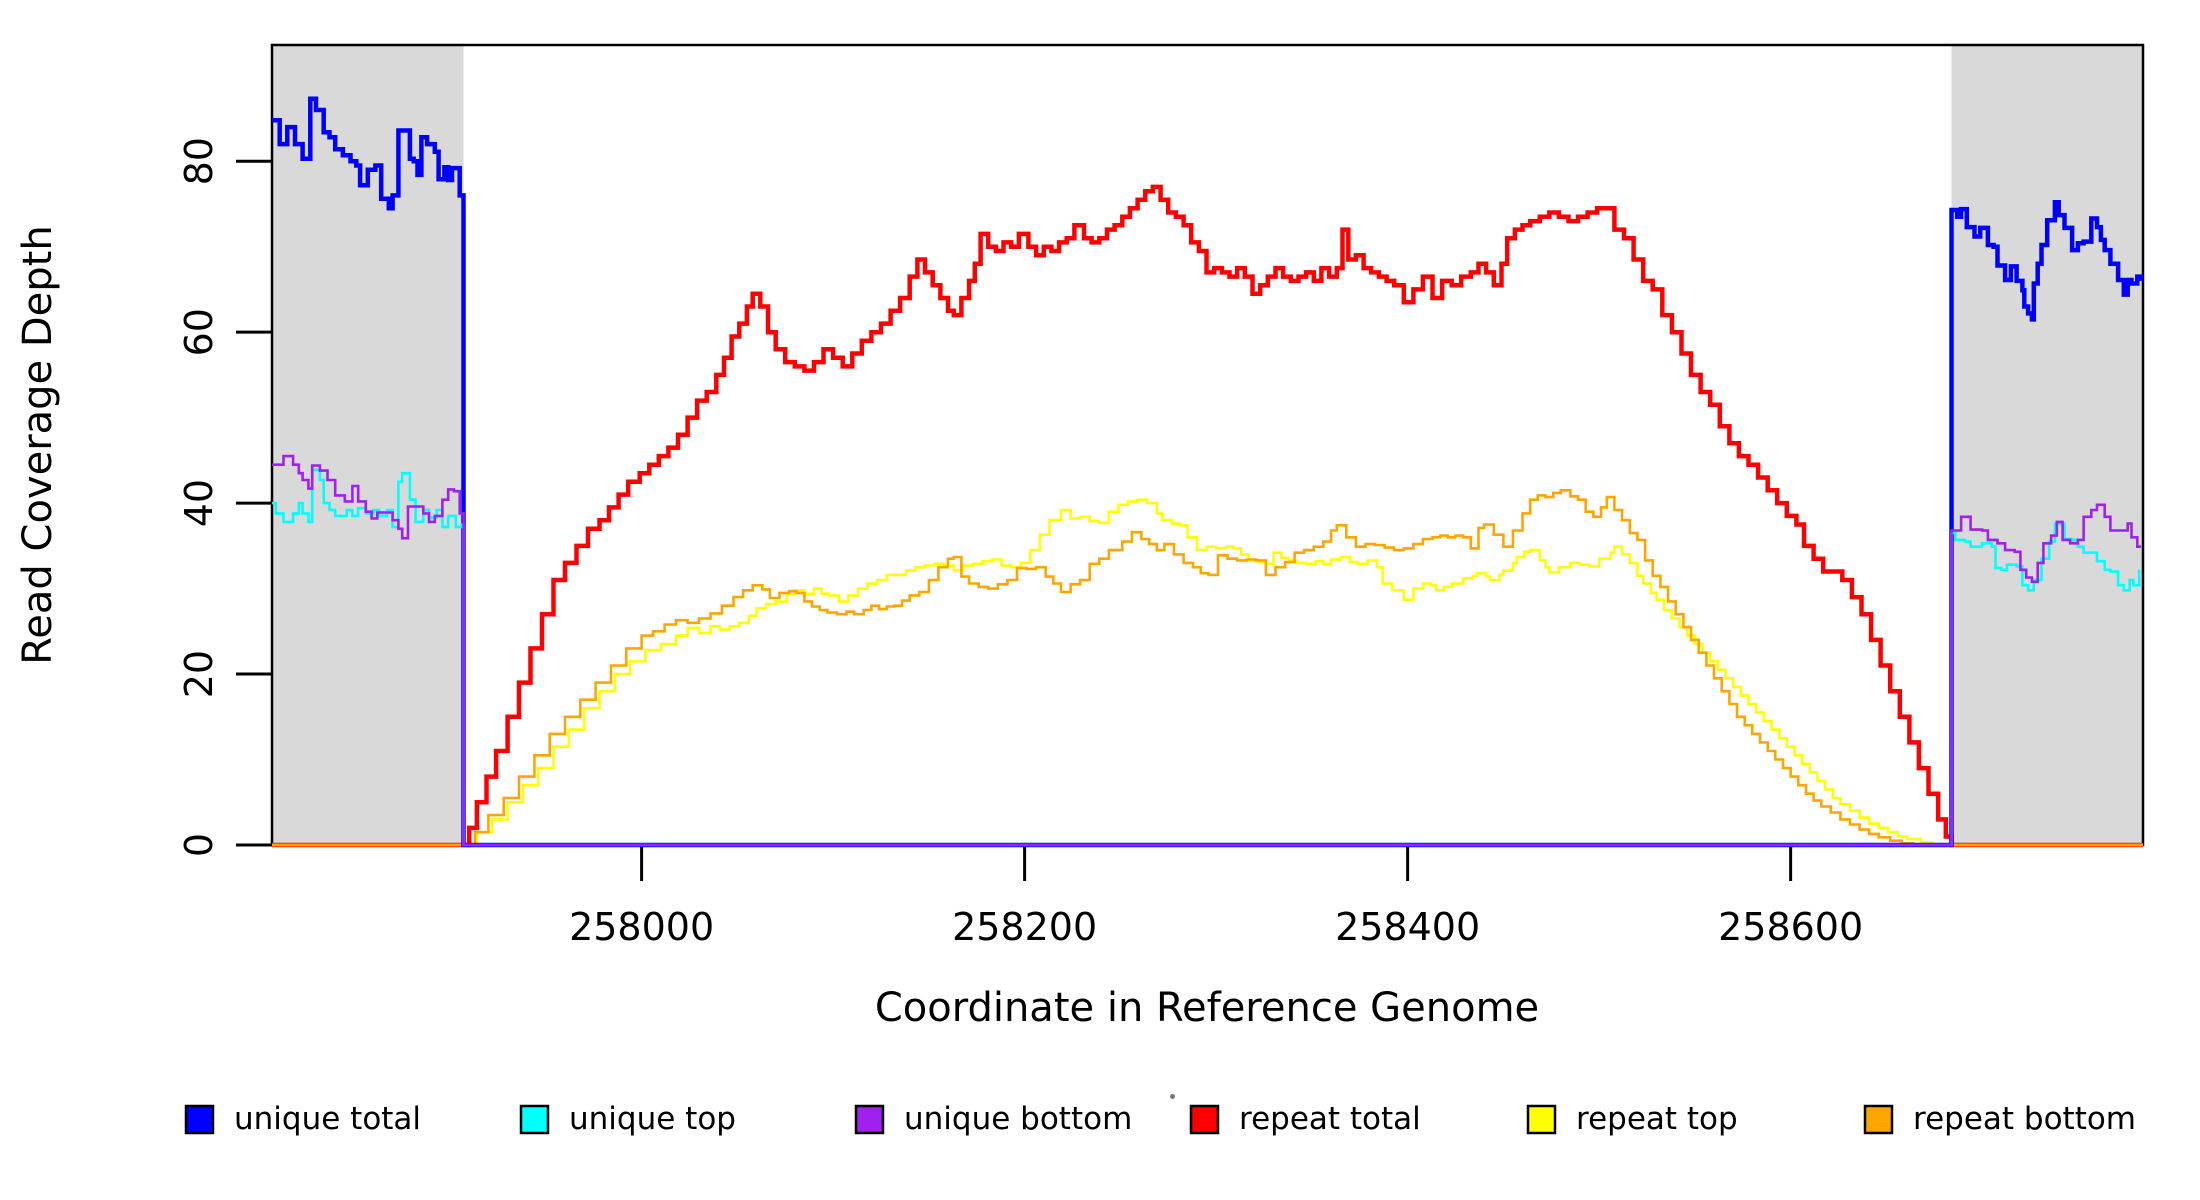  I want to click on legend-swatch-unique_bottom, so click(869, 1119).